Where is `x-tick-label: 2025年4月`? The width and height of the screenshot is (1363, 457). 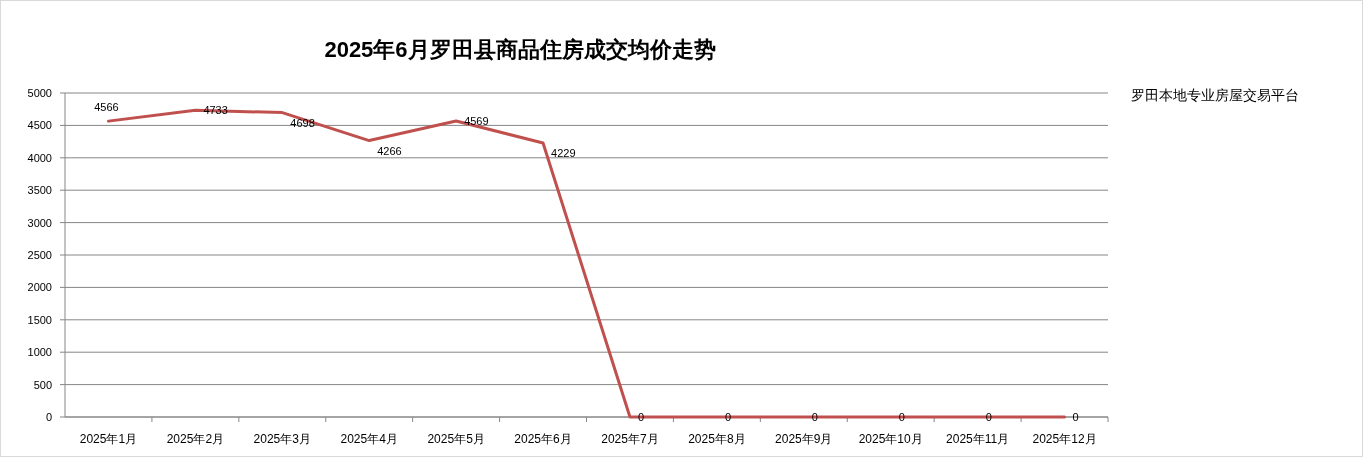
x-tick-label: 2025年4月 is located at coordinates (369, 439).